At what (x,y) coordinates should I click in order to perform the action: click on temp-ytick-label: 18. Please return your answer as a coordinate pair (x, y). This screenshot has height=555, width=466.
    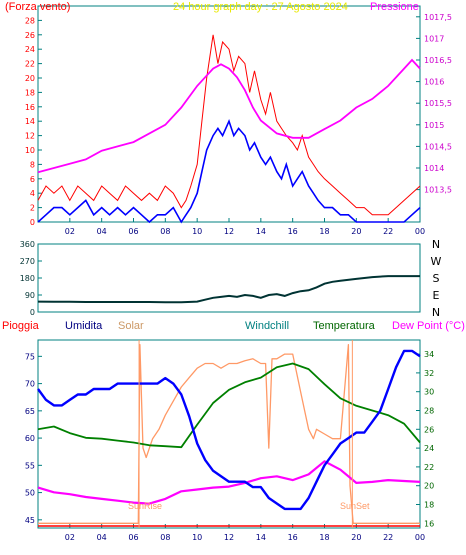
    Looking at the image, I should click on (429, 505).